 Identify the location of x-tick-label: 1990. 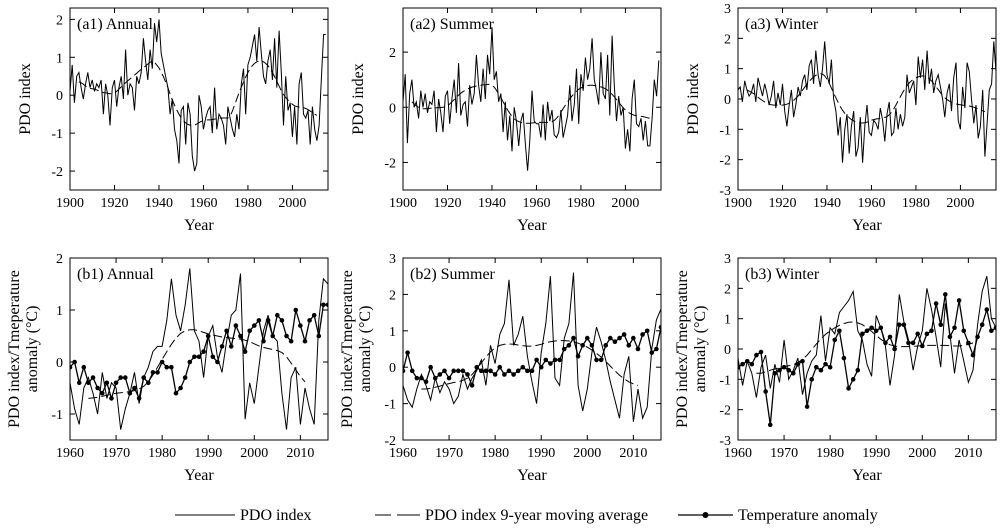
(541, 453).